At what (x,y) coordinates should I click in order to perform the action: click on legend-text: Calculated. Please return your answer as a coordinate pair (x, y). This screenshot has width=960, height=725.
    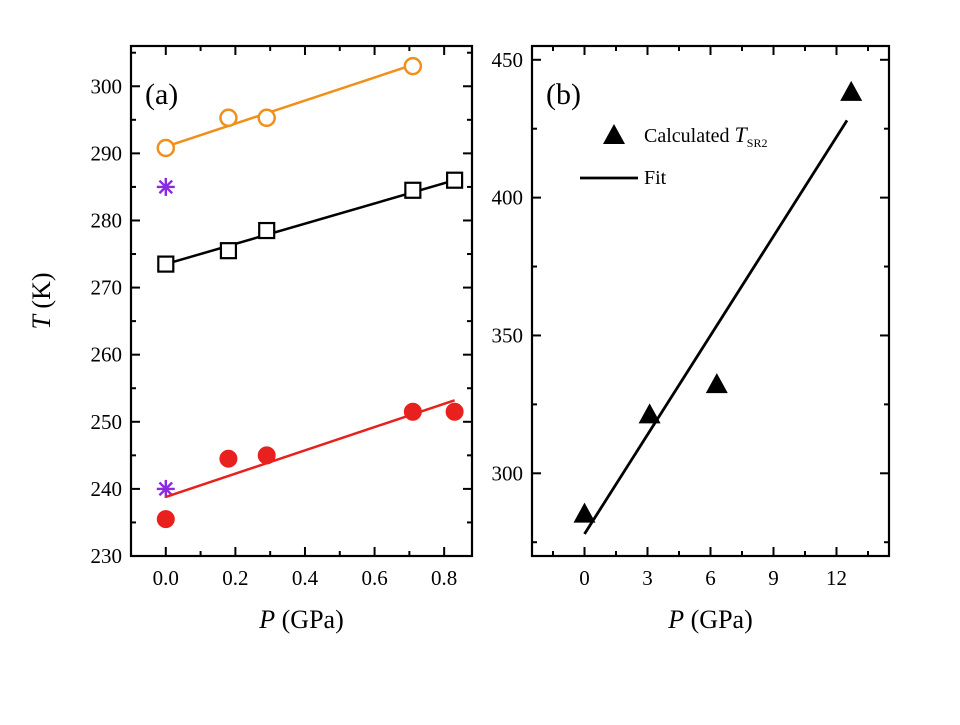
    Looking at the image, I should click on (689, 136).